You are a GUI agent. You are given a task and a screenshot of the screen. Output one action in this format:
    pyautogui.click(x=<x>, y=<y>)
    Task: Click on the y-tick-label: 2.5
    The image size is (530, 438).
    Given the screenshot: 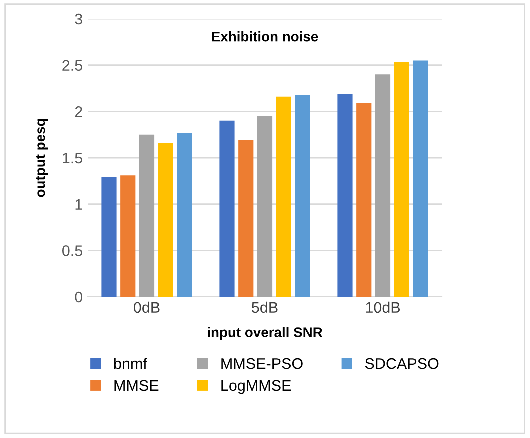 What is the action you would take?
    pyautogui.click(x=72, y=66)
    